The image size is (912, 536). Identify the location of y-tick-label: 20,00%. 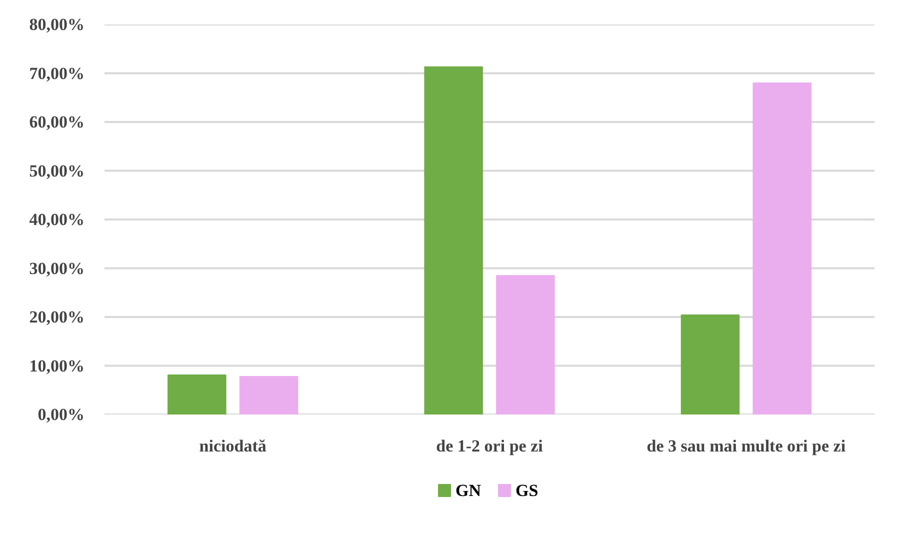
(56, 317).